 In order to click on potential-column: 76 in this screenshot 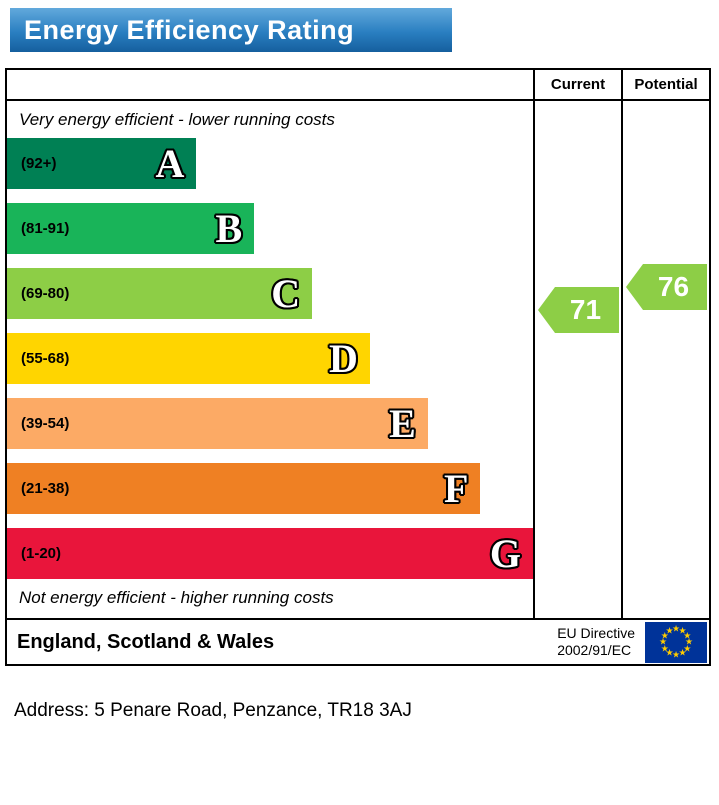, I will do `click(665, 359)`.